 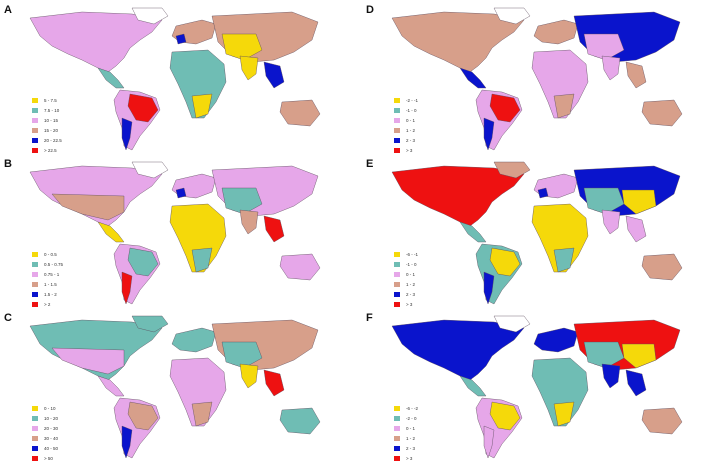 What do you see at coordinates (370, 164) in the screenshot?
I see `panel-label-e: E` at bounding box center [370, 164].